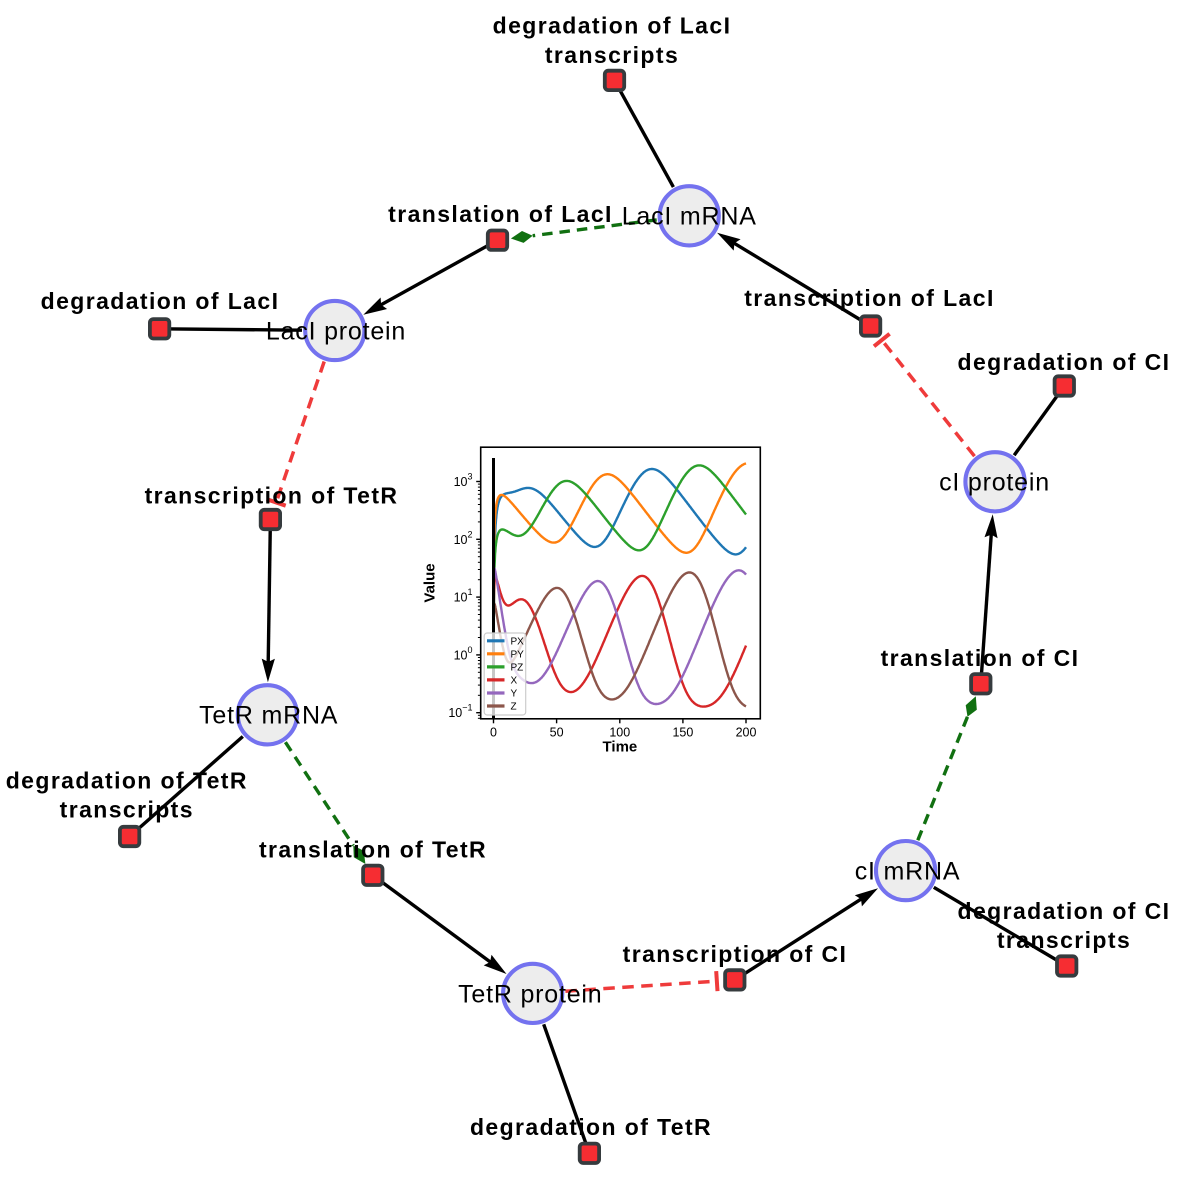 The image size is (1189, 1200). Describe the element at coordinates (746, 733) in the screenshot. I see `svg-text: 200` at that location.